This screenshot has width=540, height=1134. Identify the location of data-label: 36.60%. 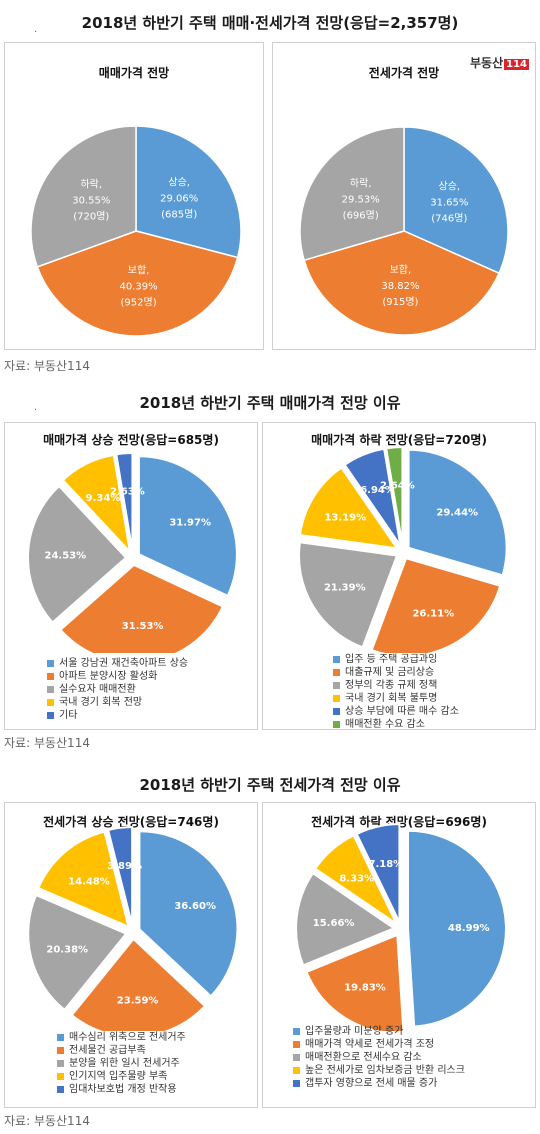
(195, 906).